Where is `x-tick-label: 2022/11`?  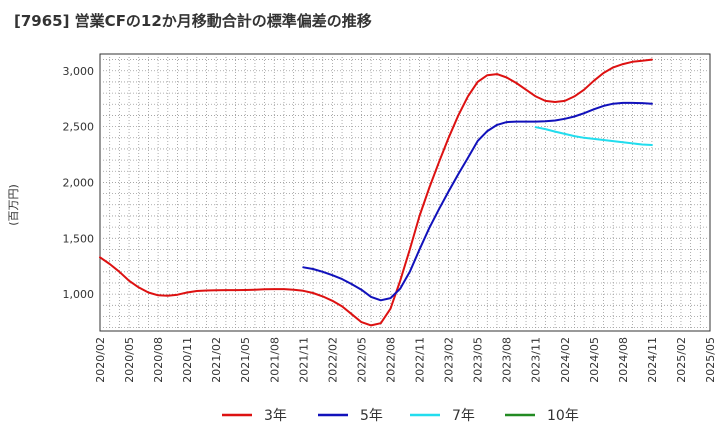
x-tick-label: 2022/11 is located at coordinates (420, 360).